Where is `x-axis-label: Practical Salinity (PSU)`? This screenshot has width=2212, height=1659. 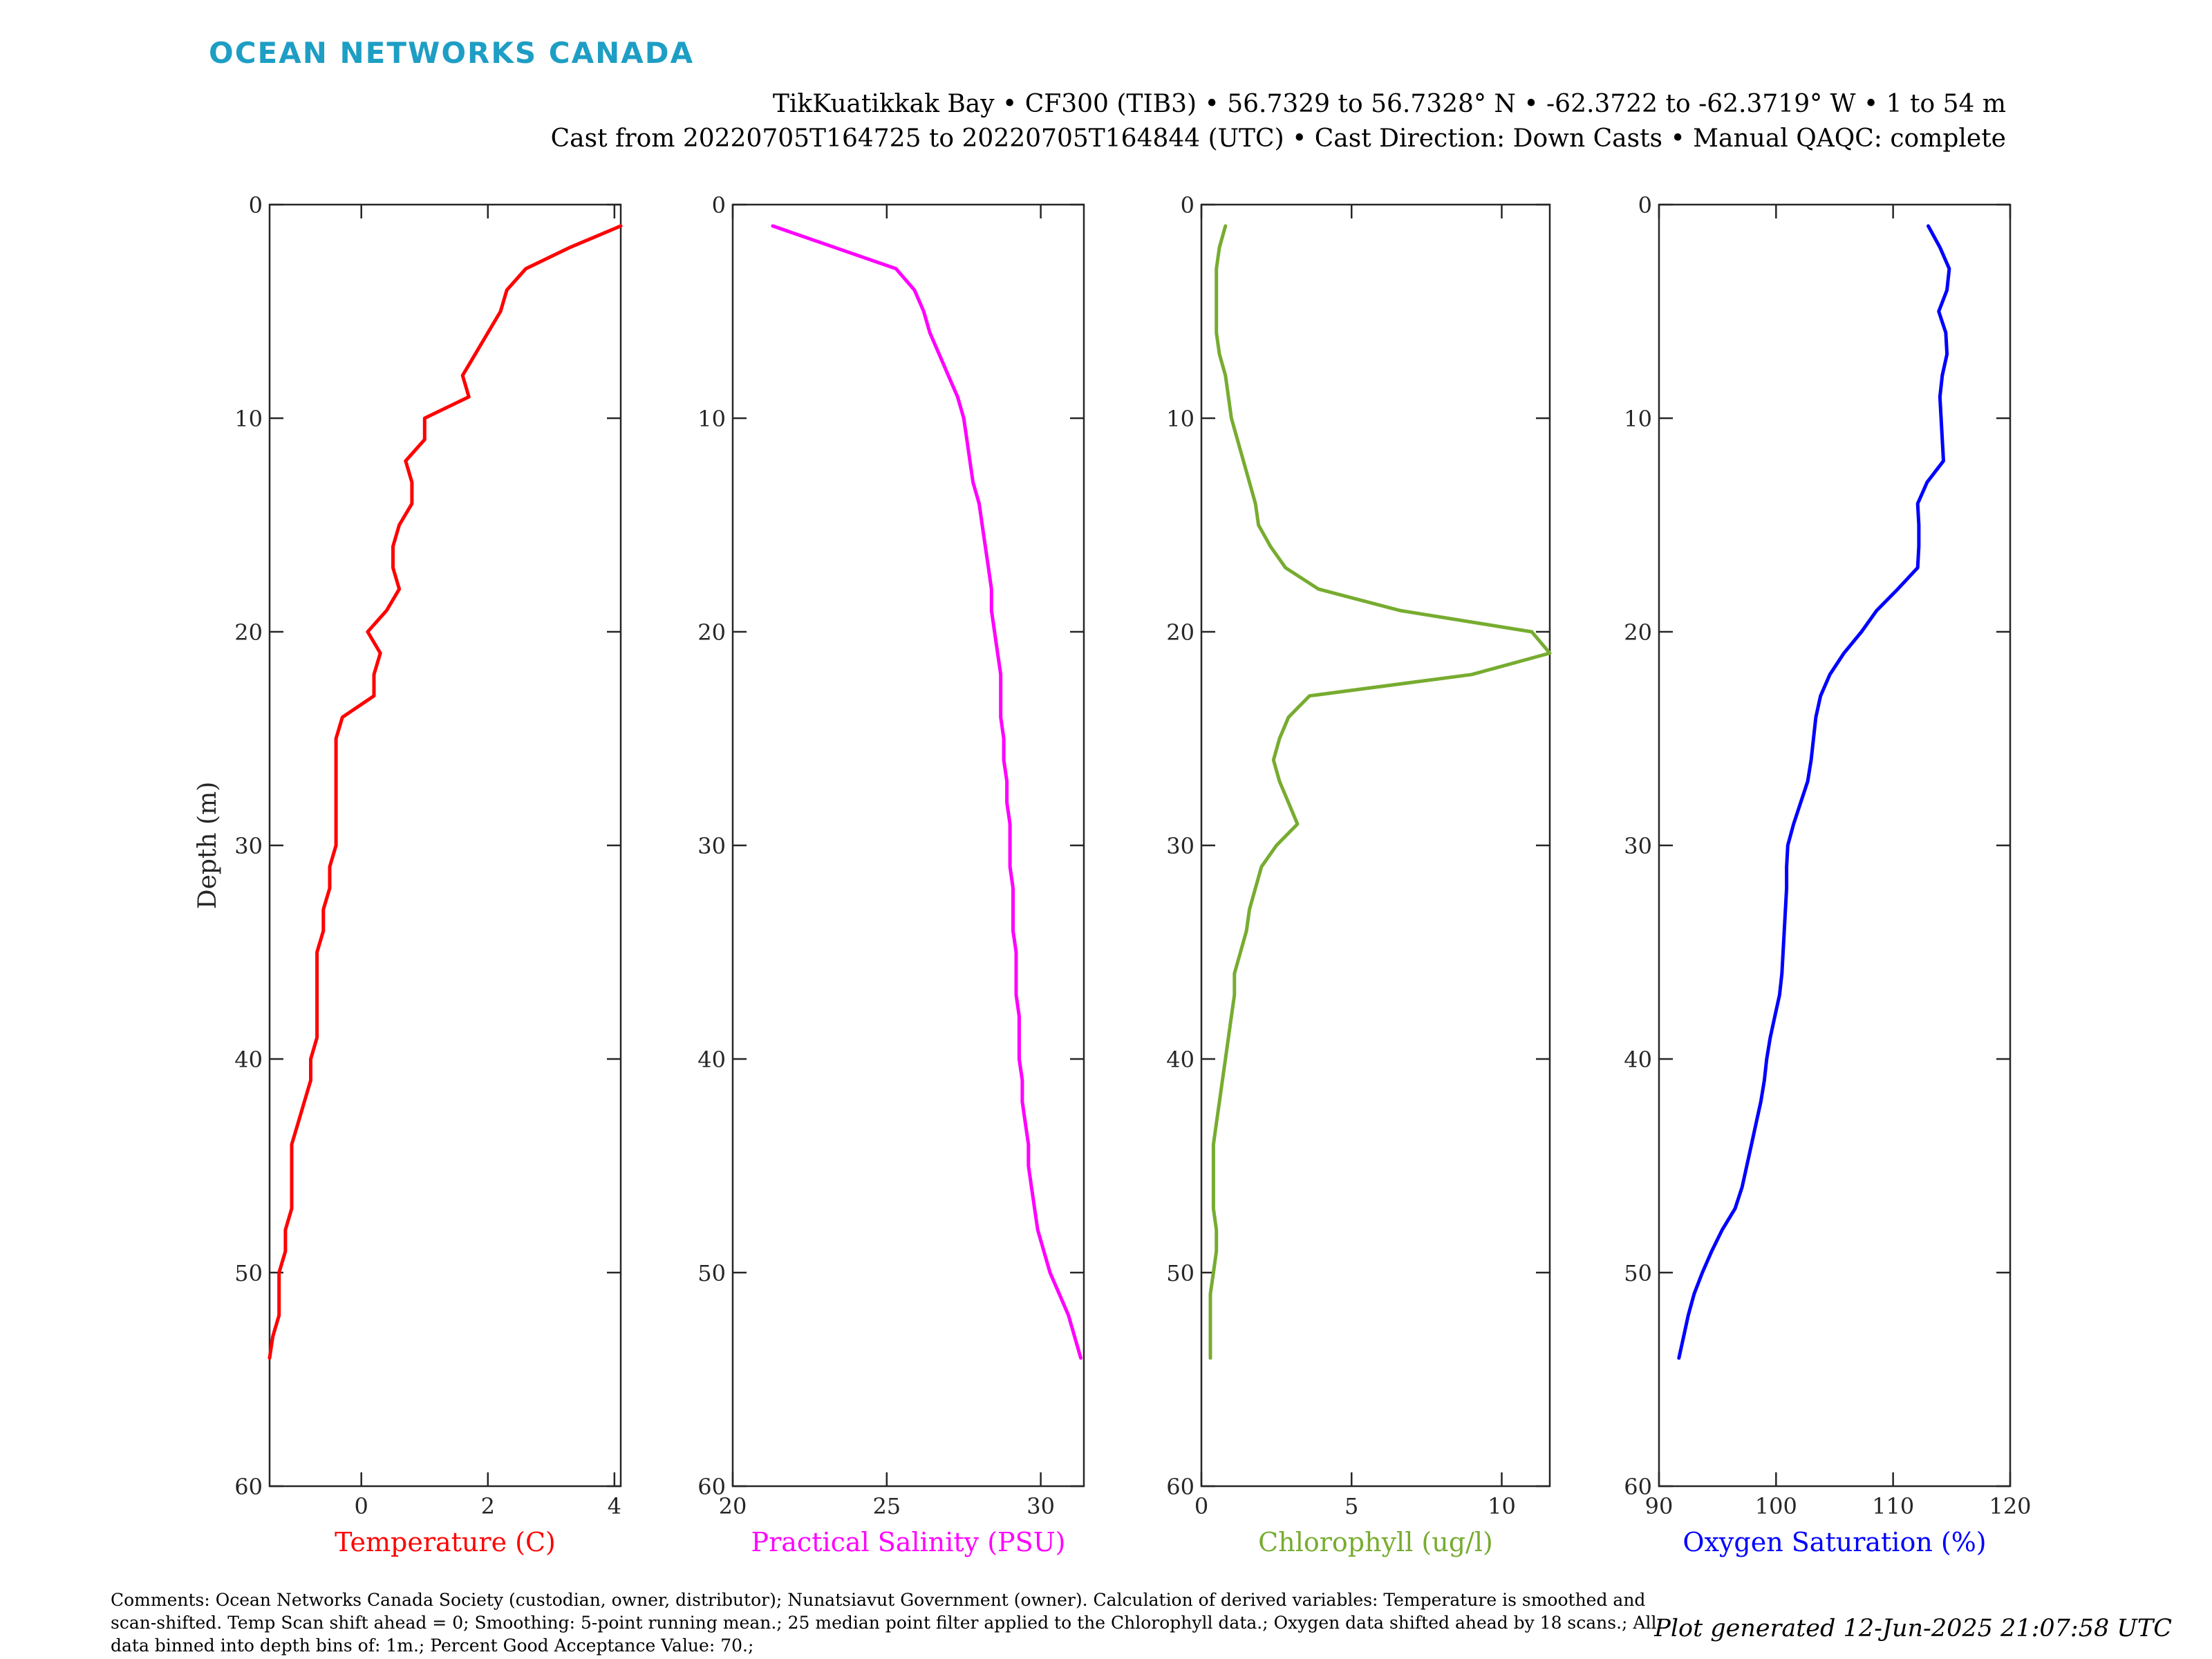 x-axis-label: Practical Salinity (PSU) is located at coordinates (908, 1542).